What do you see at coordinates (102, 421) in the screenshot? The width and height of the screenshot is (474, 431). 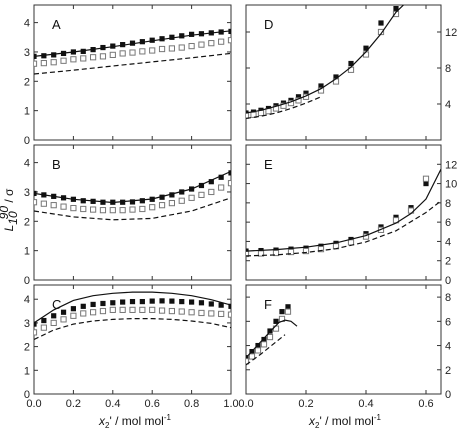 I see `x-axis-symbol-left: x` at bounding box center [102, 421].